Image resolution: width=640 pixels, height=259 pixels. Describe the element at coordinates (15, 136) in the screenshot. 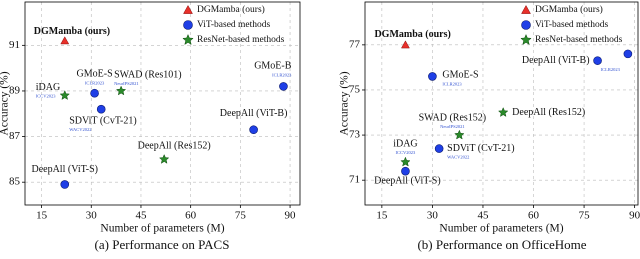

I see `y-tick-label: 87` at that location.